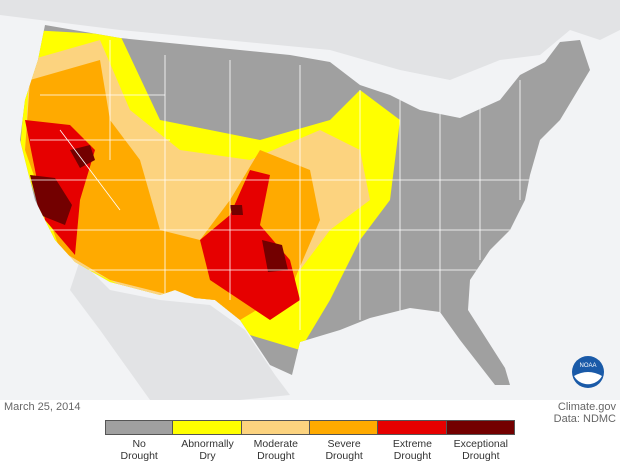 This screenshot has height=464, width=620. What do you see at coordinates (275, 450) in the screenshot?
I see `legend-label: Moderate Drought` at bounding box center [275, 450].